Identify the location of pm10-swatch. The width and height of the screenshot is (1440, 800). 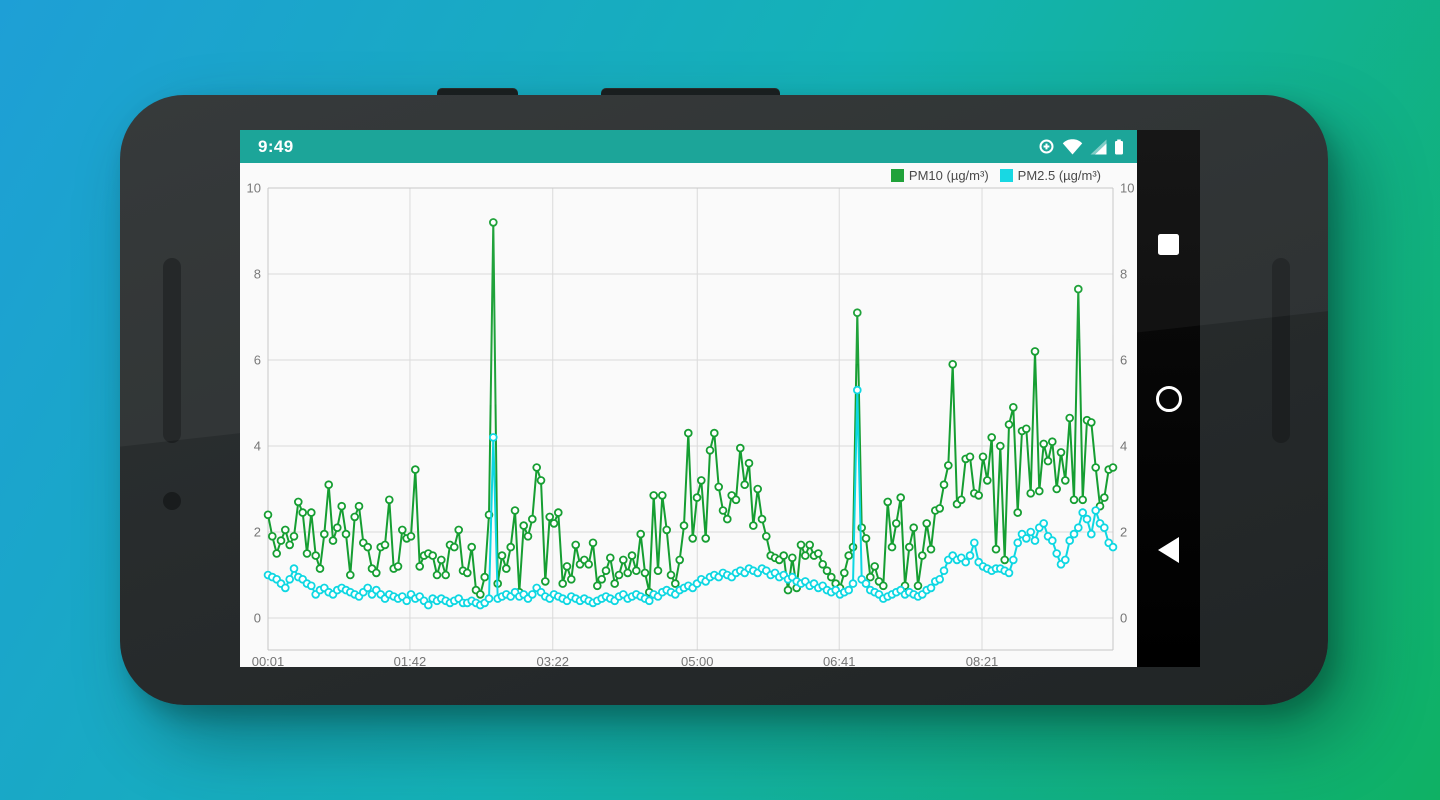
(897, 175).